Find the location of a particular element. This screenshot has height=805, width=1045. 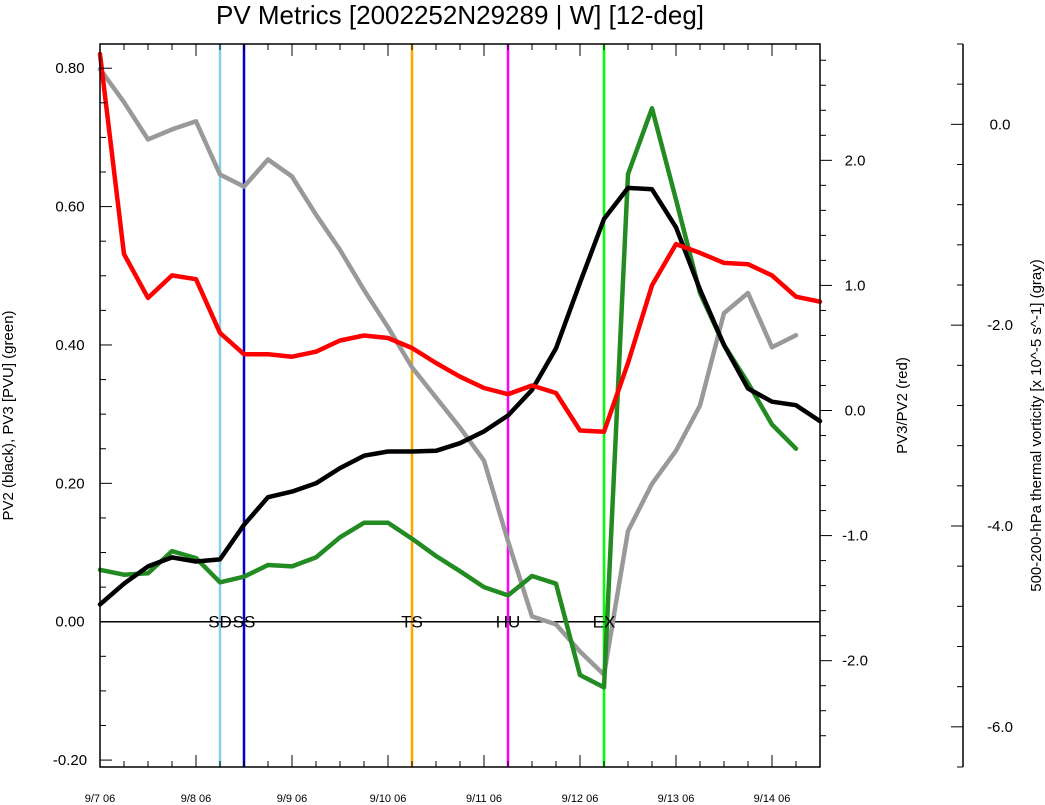

x-tick-label: 9/9 06 is located at coordinates (292, 799).